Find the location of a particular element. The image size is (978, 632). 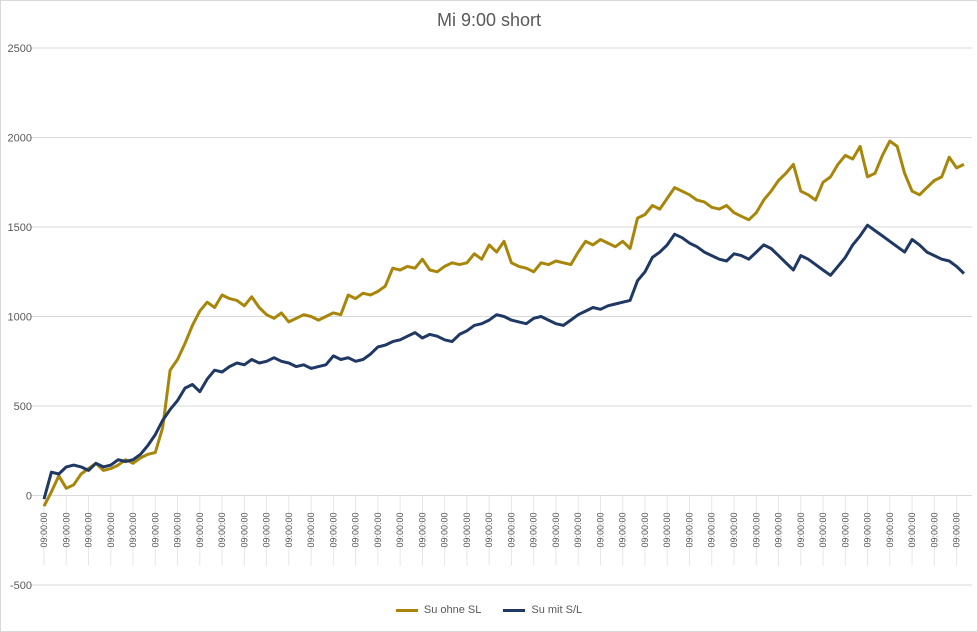

legend-item-su-ohne-sl: Su ohne SL is located at coordinates (438, 610).